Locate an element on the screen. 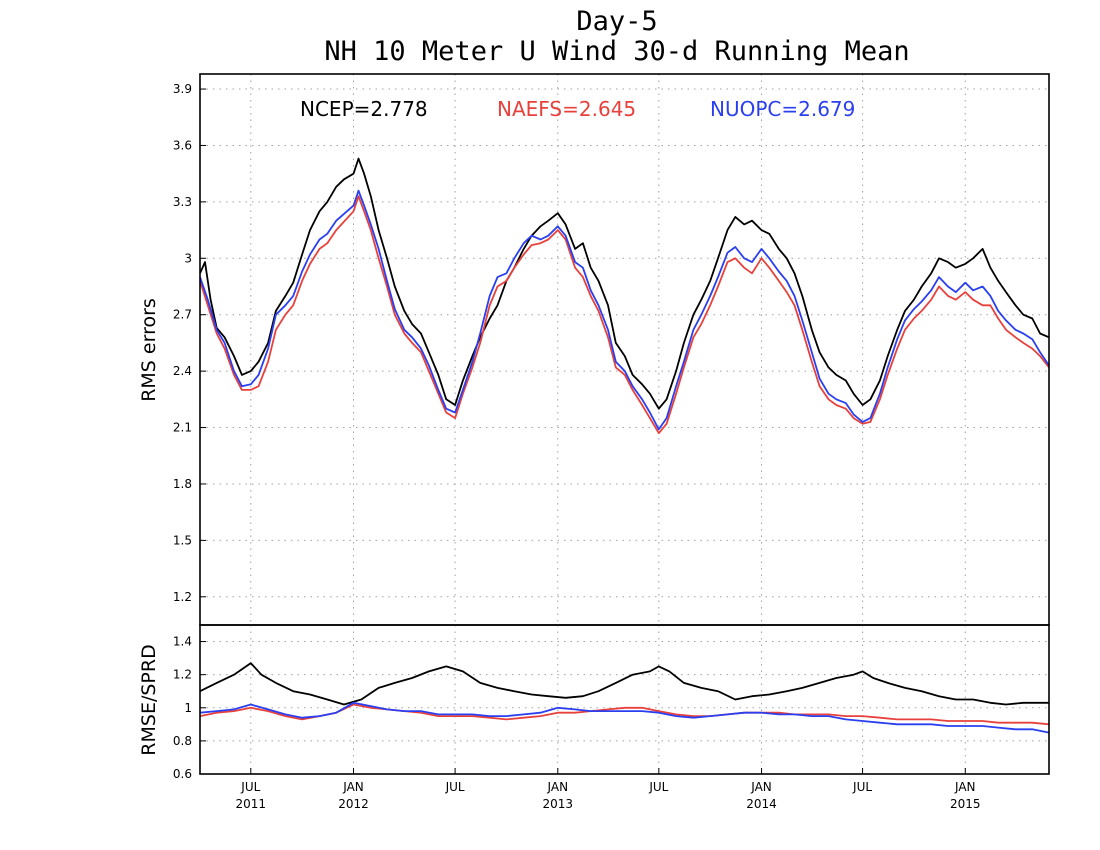 Image resolution: width=1100 pixels, height=850 pixels. rms-y-tick-label: 1.8 is located at coordinates (182, 484).